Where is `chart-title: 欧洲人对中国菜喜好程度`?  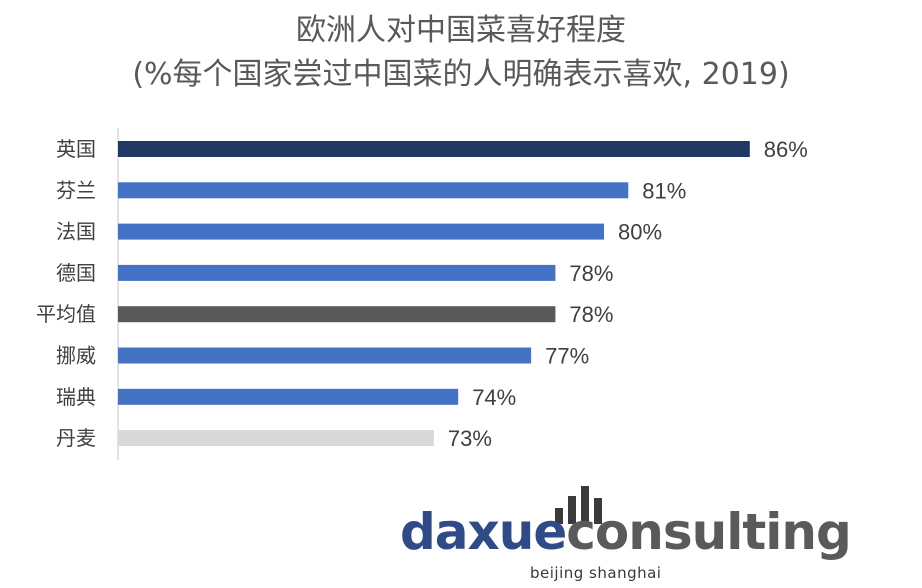
chart-title: 欧洲人对中国菜喜好程度 is located at coordinates (461, 30).